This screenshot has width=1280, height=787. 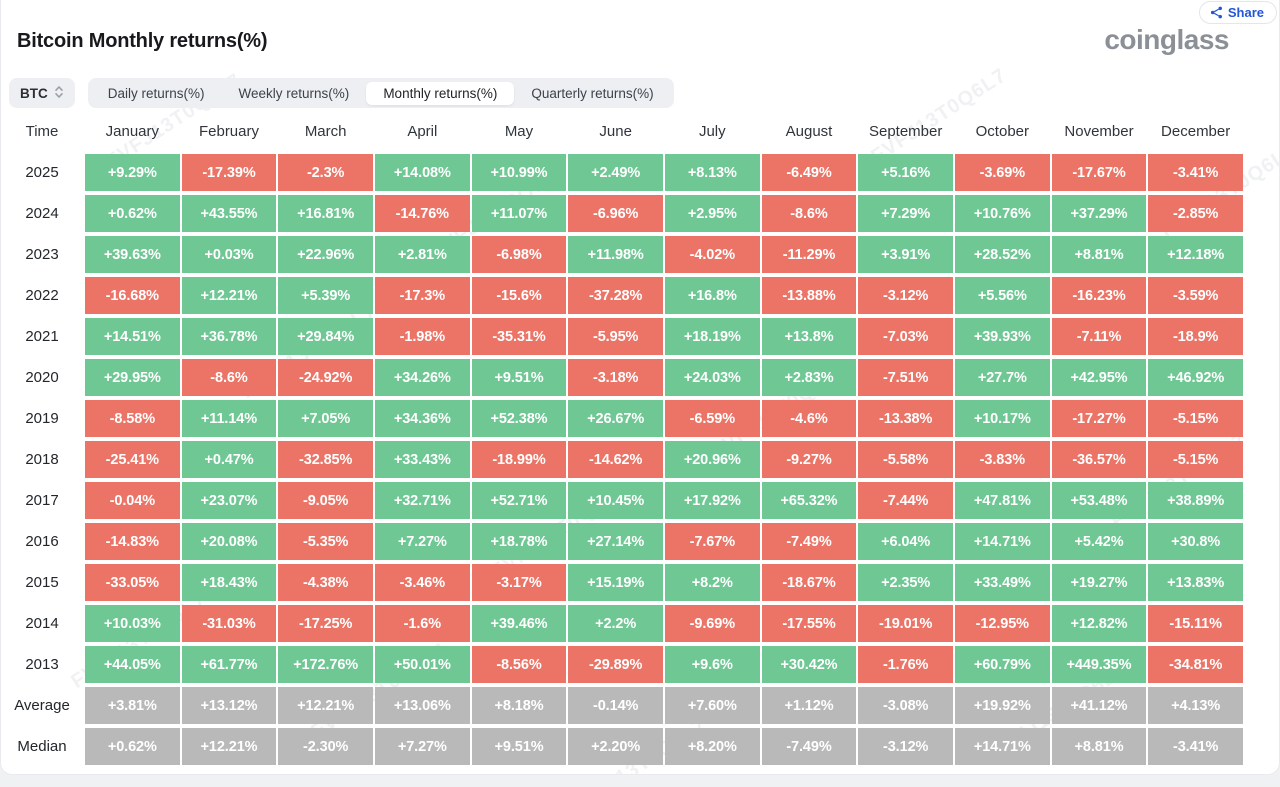 I want to click on return-cell: +23.07%, so click(x=229, y=500).